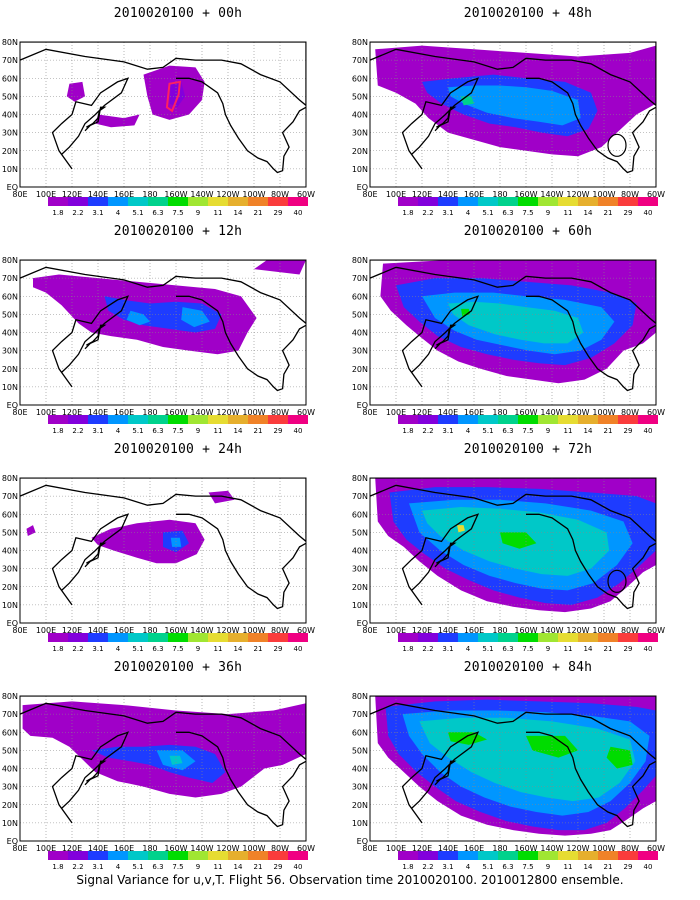 The image size is (700, 900). What do you see at coordinates (360, 551) in the screenshot?
I see `lat-tick-label: 40N` at bounding box center [360, 551].